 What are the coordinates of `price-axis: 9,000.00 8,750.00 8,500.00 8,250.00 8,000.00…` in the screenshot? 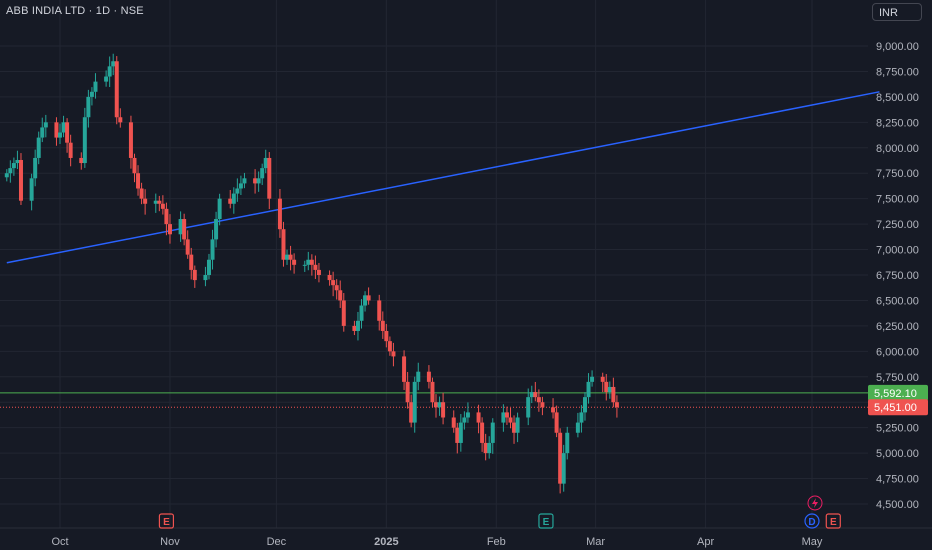 It's located at (898, 276).